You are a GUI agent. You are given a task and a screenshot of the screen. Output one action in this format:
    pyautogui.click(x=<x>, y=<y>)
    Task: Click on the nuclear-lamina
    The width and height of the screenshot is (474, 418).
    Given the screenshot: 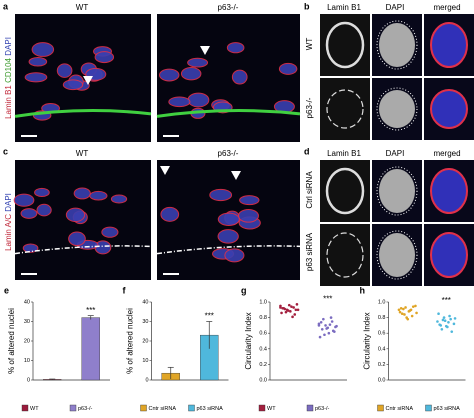 What is the action you would take?
    pyautogui.click(x=345, y=191)
    